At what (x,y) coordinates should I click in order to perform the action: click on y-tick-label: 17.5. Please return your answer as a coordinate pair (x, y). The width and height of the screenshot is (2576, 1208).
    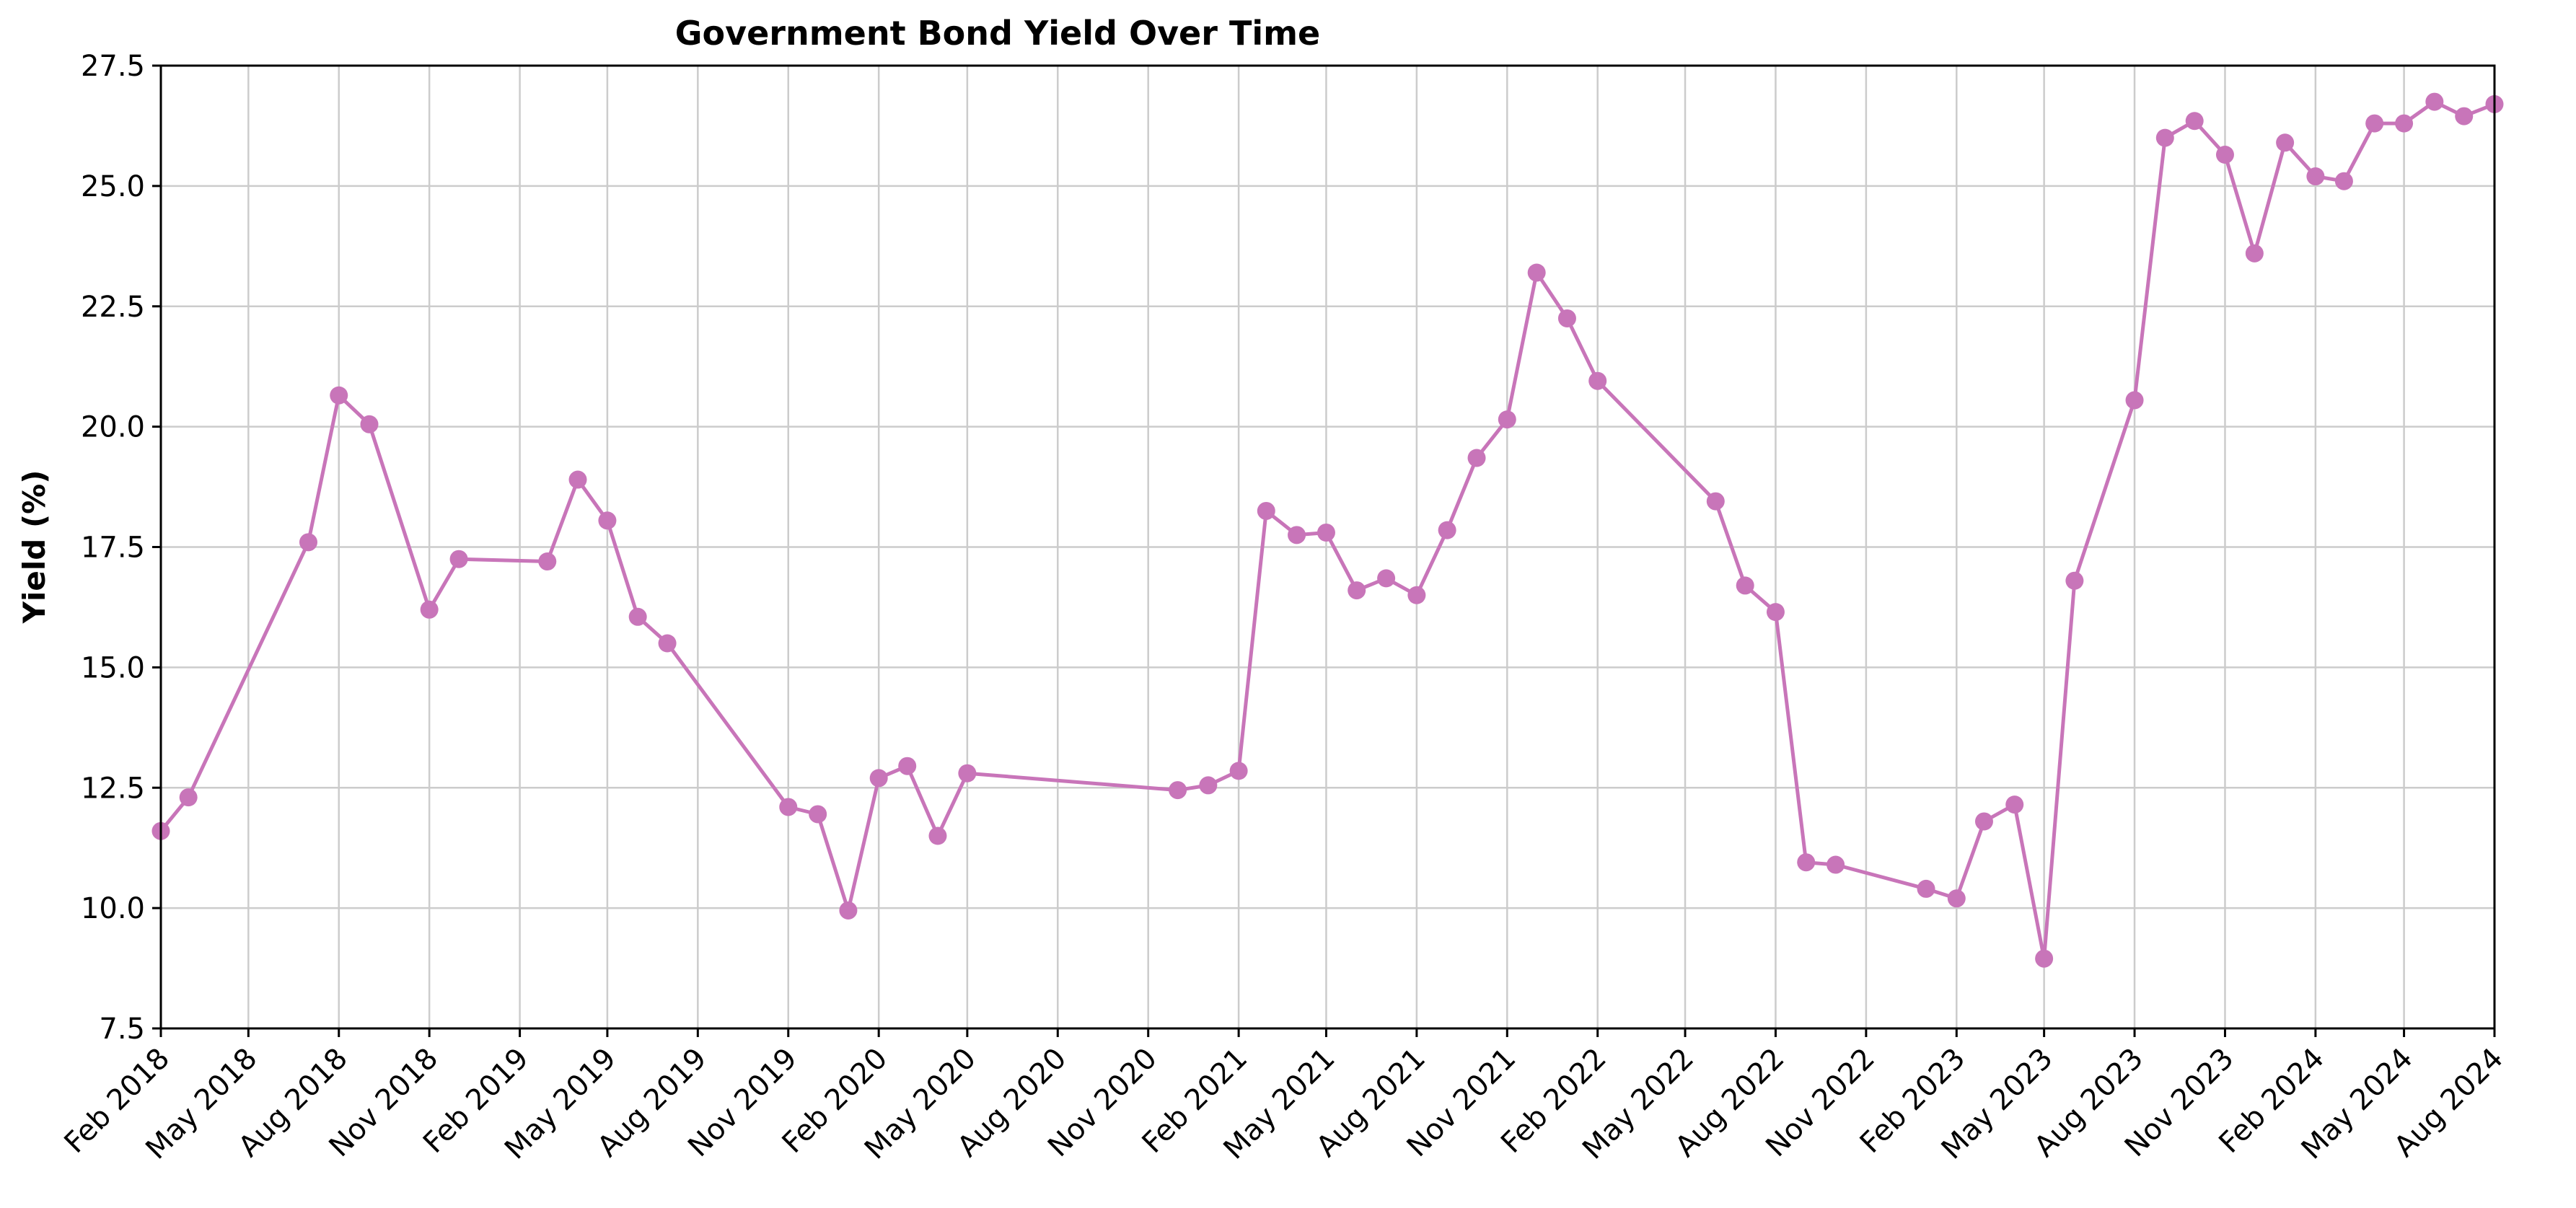
    Looking at the image, I should click on (113, 548).